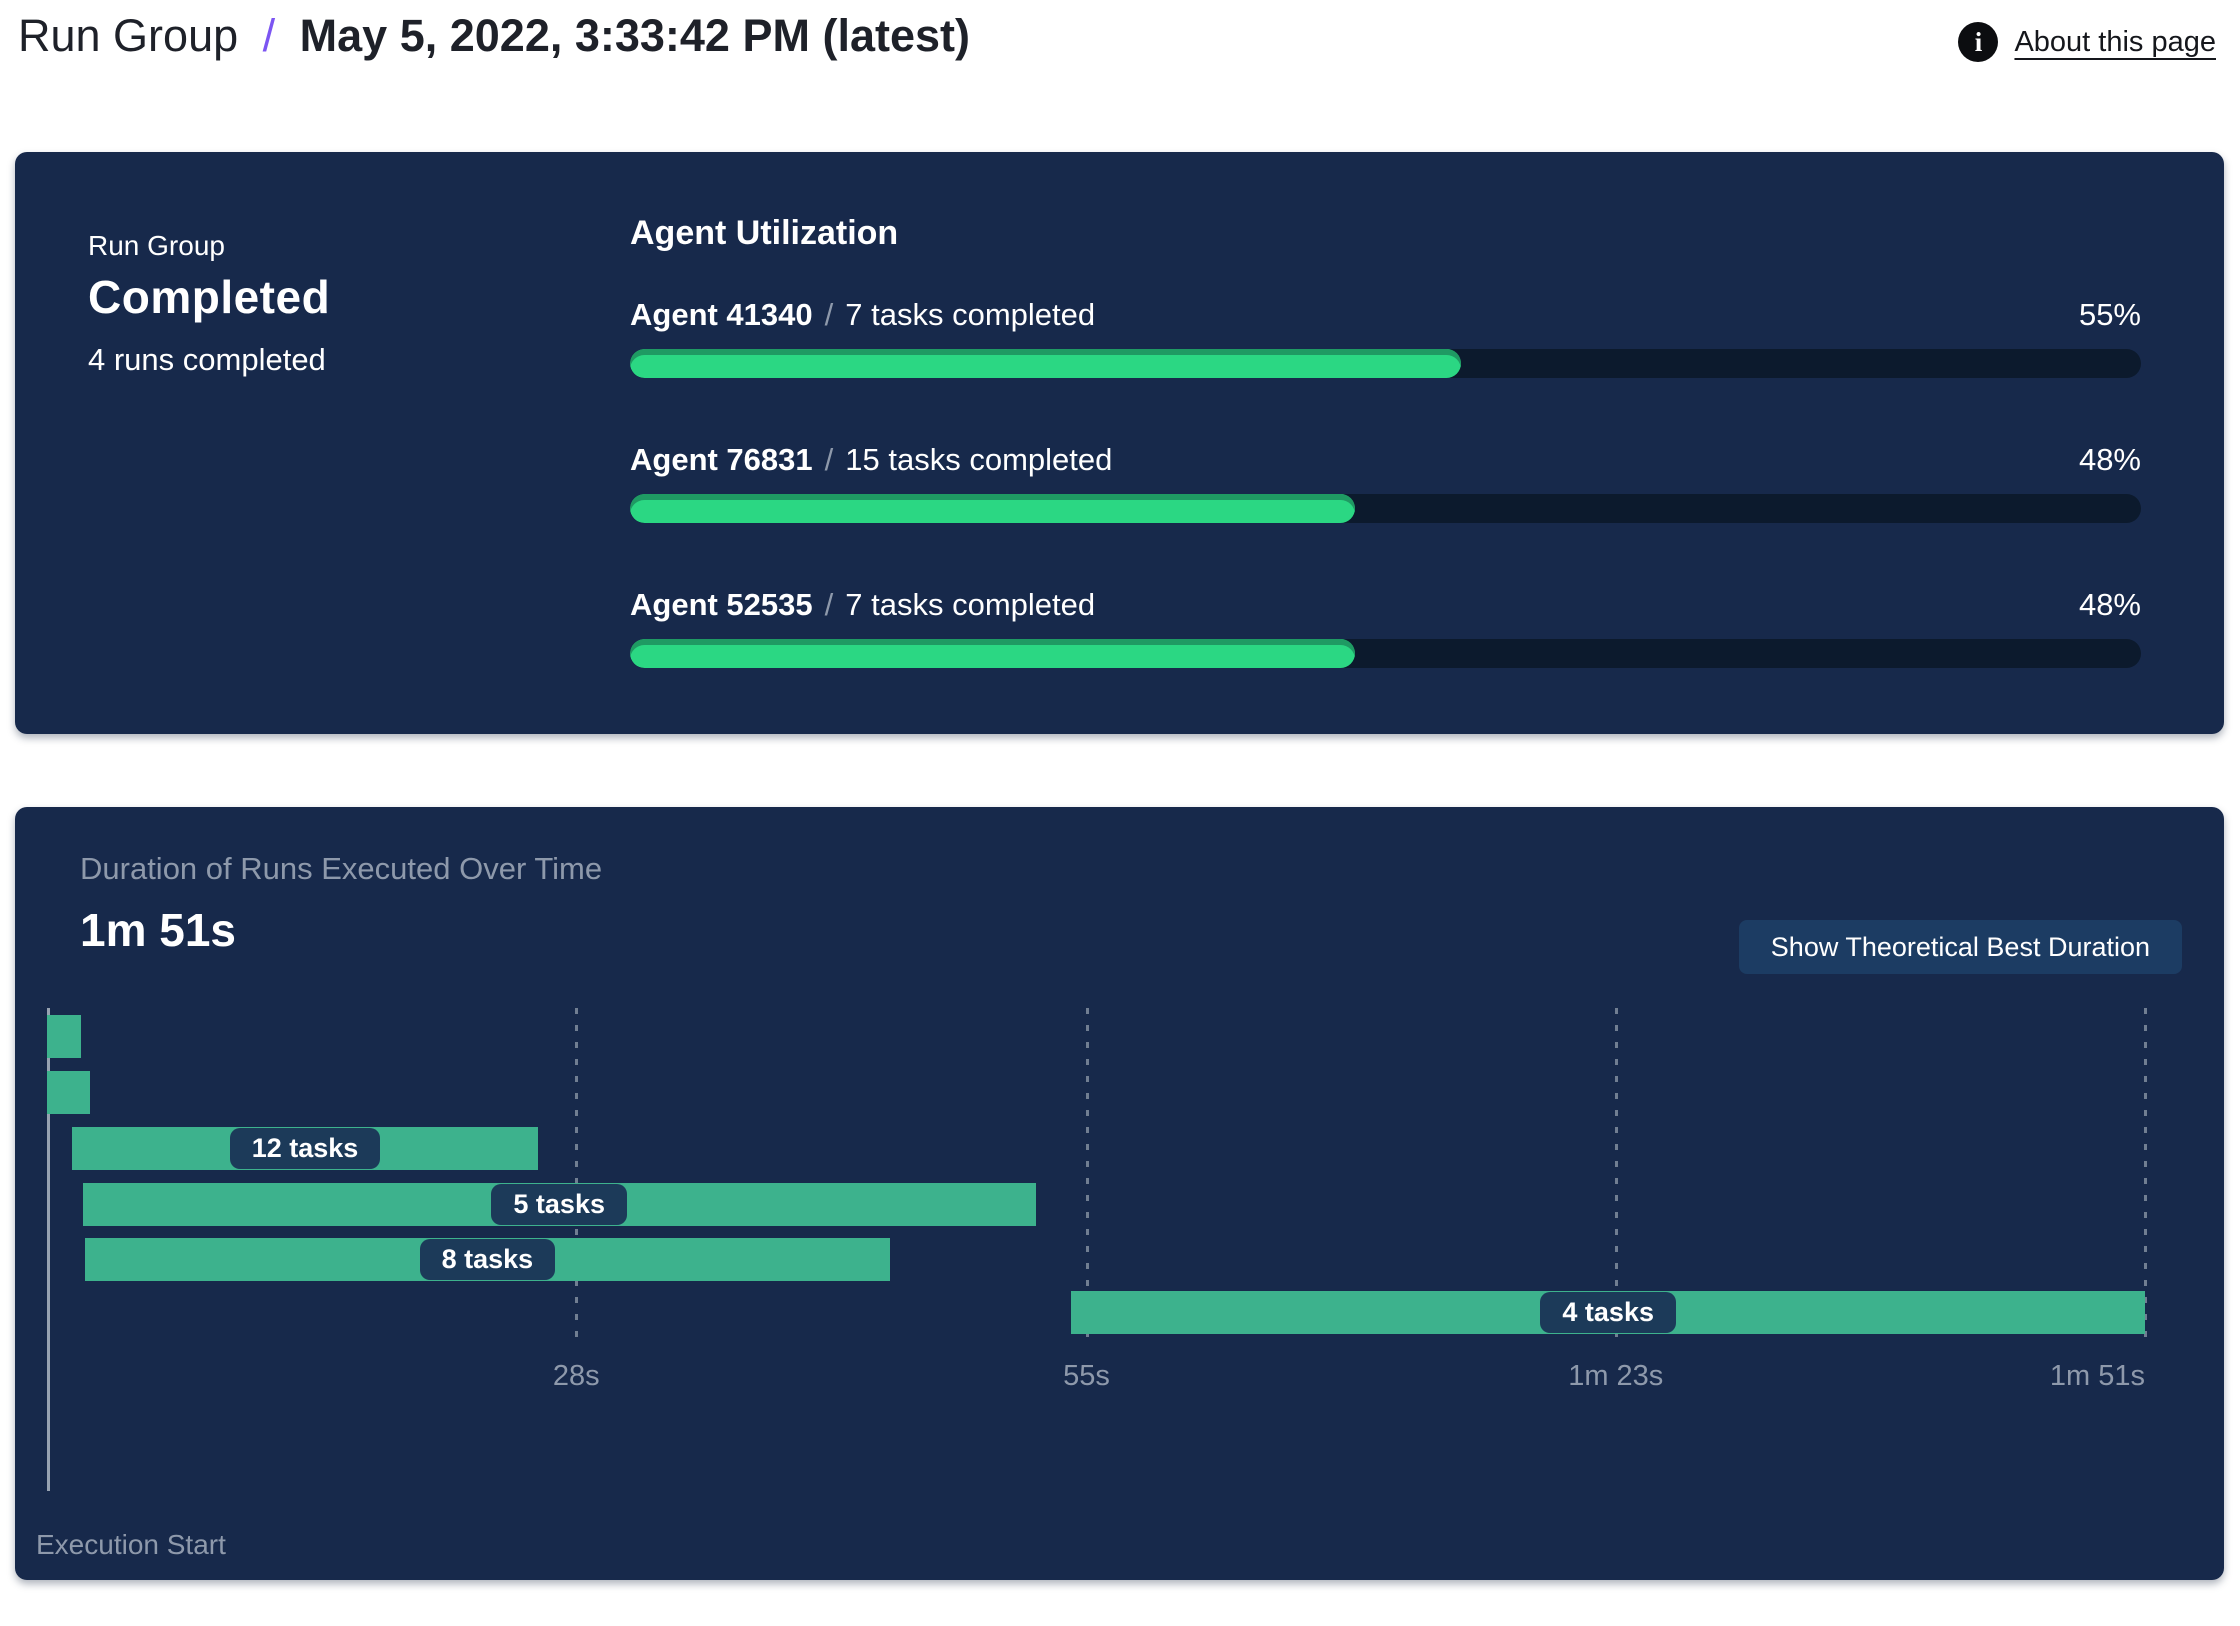  I want to click on run-bar: 5 tasks, so click(559, 1204).